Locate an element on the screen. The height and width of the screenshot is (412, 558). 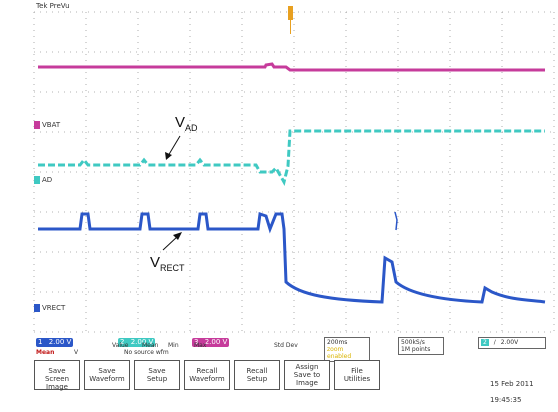
meas-header-std-dev: Std Dev is located at coordinates (286, 345).